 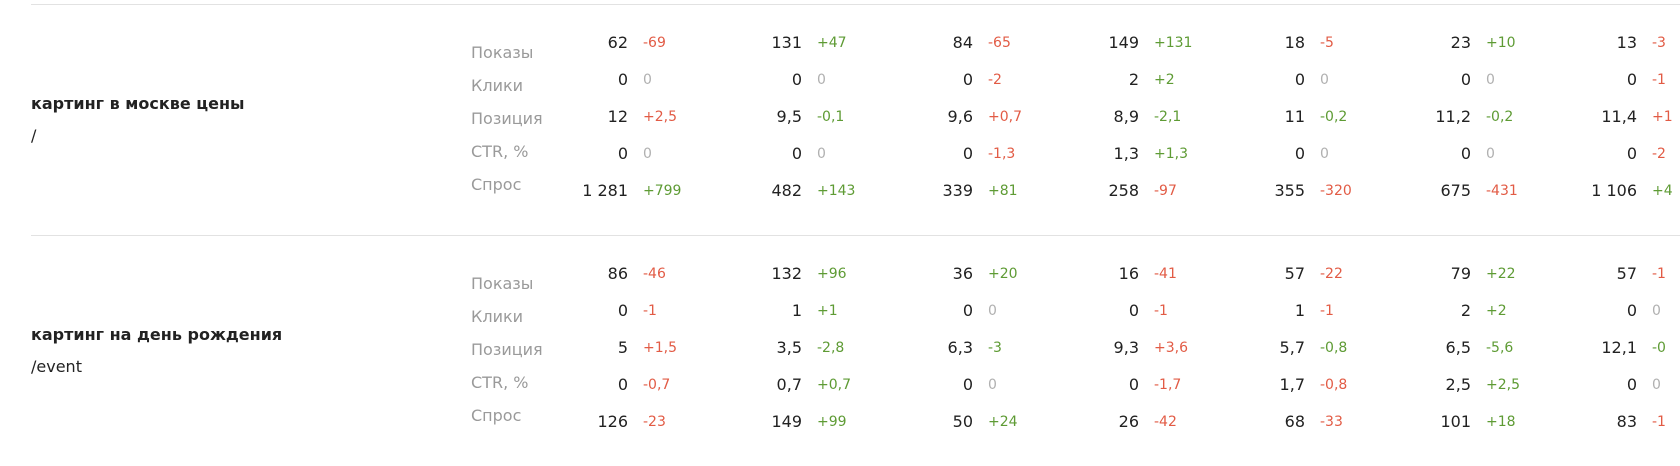 I want to click on metric-value: 1,7, so click(x=1292, y=384).